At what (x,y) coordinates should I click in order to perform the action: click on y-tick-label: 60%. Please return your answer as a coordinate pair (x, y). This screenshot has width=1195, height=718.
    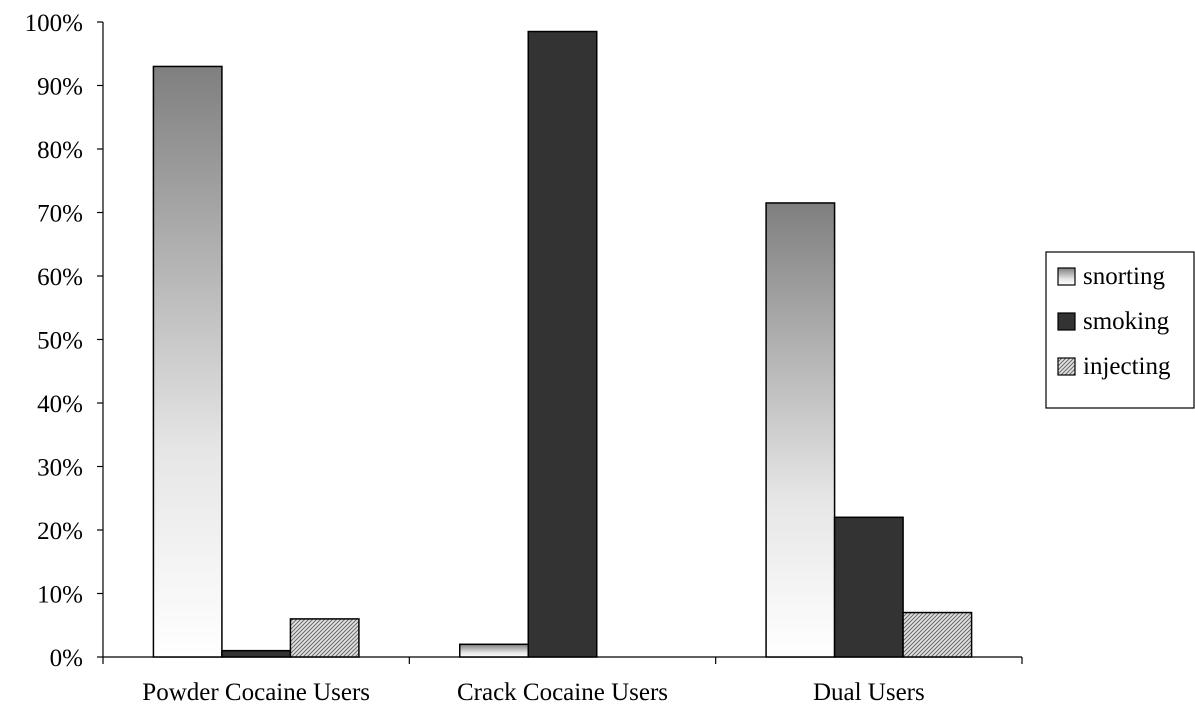
    Looking at the image, I should click on (60, 277).